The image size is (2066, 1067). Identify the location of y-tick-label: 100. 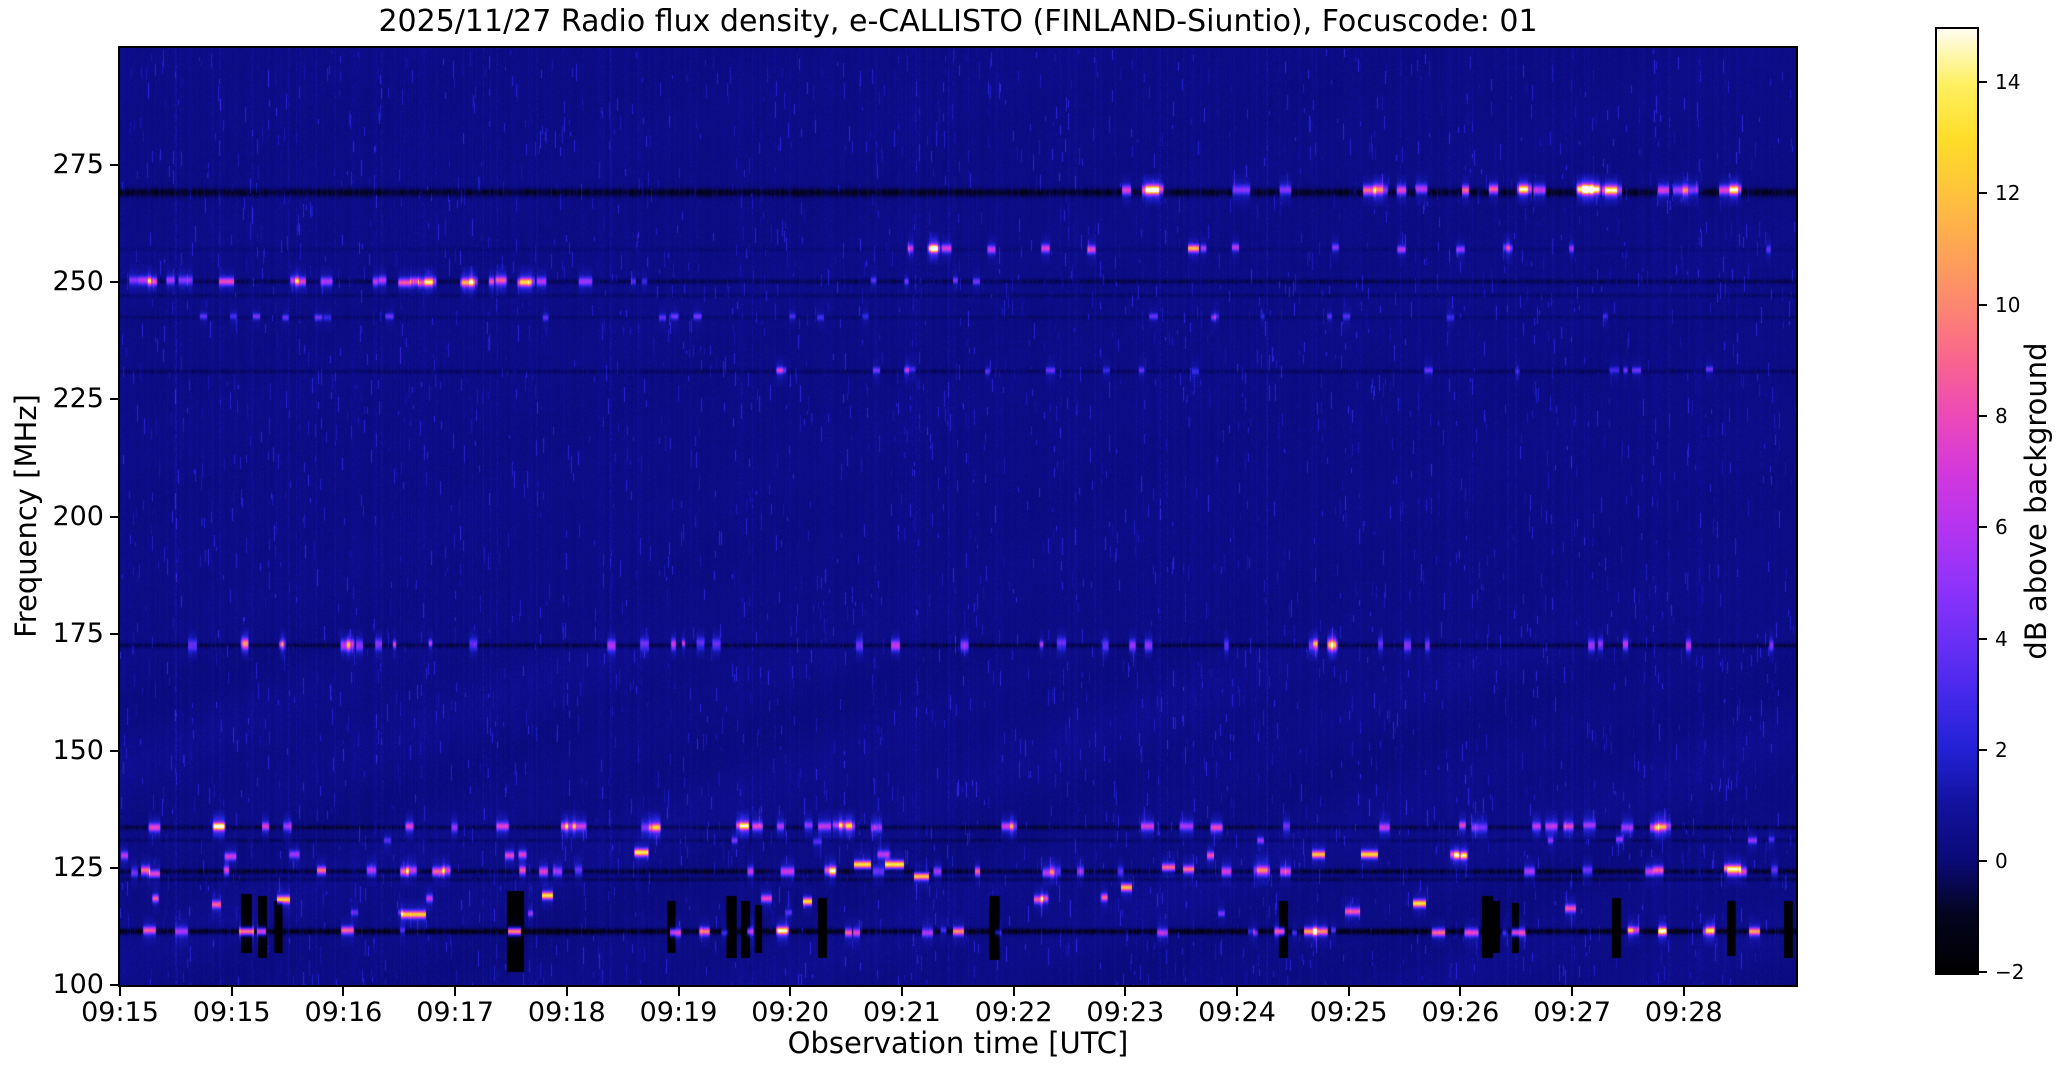
(78, 984).